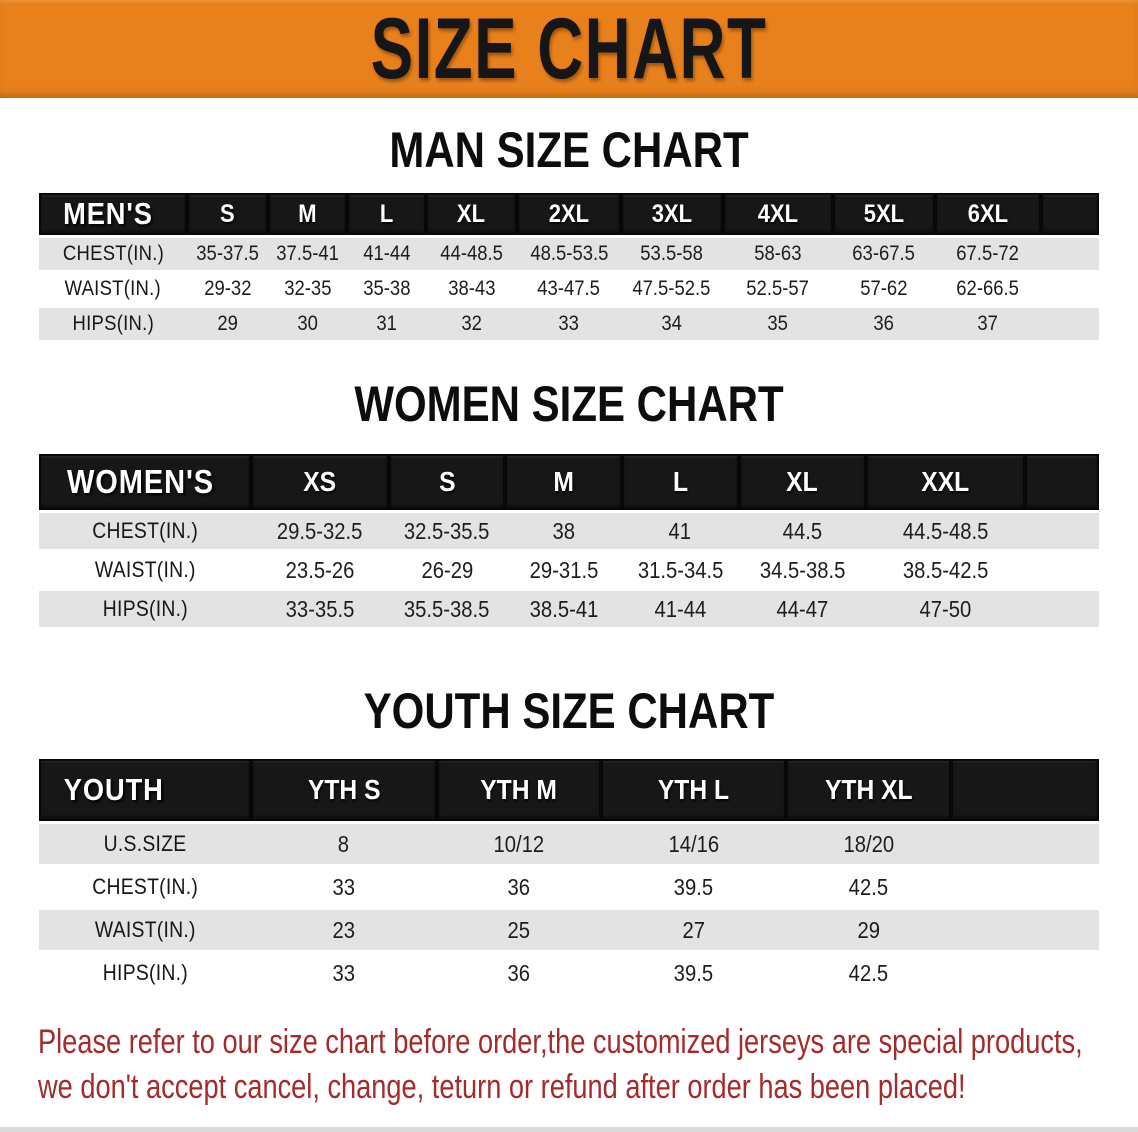  What do you see at coordinates (802, 609) in the screenshot?
I see `size-value: 44-47` at bounding box center [802, 609].